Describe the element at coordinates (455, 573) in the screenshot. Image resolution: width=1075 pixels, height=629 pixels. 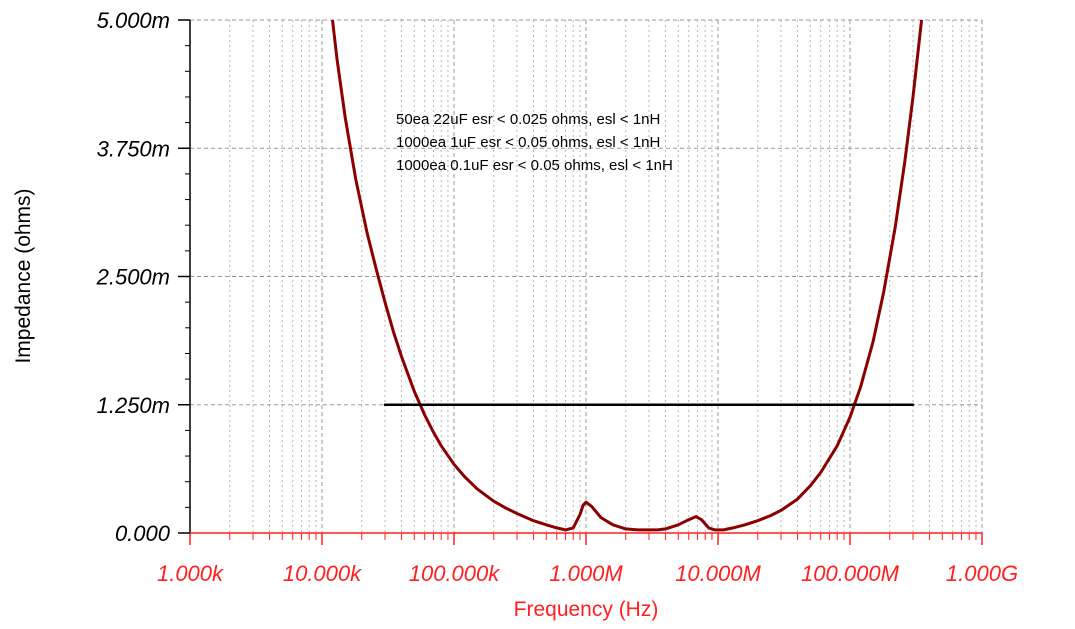
I see `x-tick-label: 100.000k` at that location.